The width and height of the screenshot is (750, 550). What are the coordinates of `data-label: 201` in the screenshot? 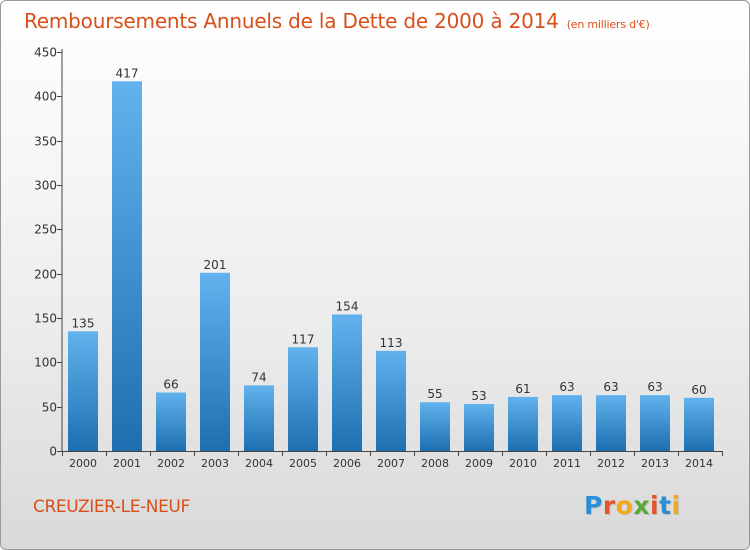 It's located at (215, 265).